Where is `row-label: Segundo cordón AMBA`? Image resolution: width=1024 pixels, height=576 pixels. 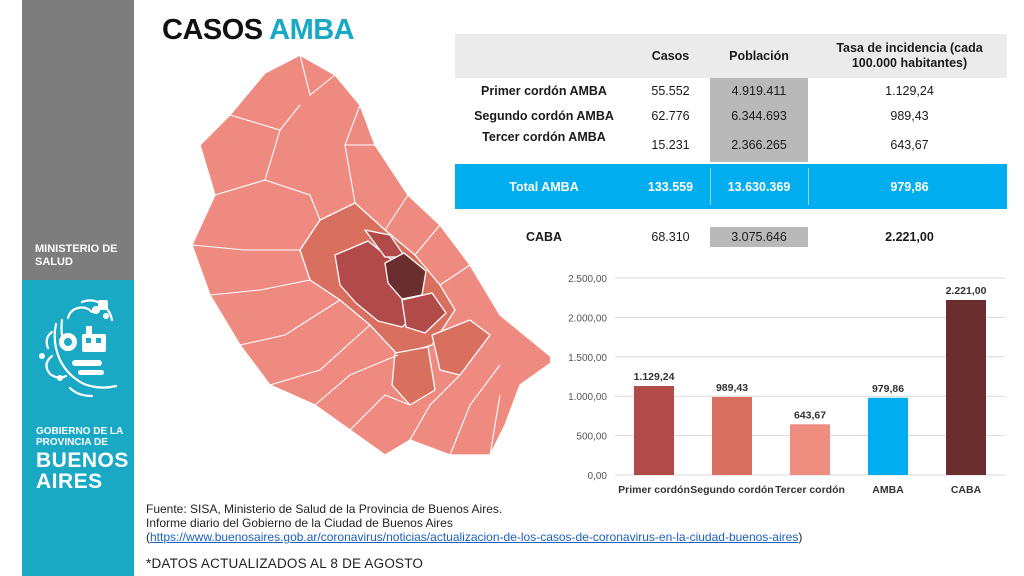
row-label: Segundo cordón AMBA is located at coordinates (544, 116).